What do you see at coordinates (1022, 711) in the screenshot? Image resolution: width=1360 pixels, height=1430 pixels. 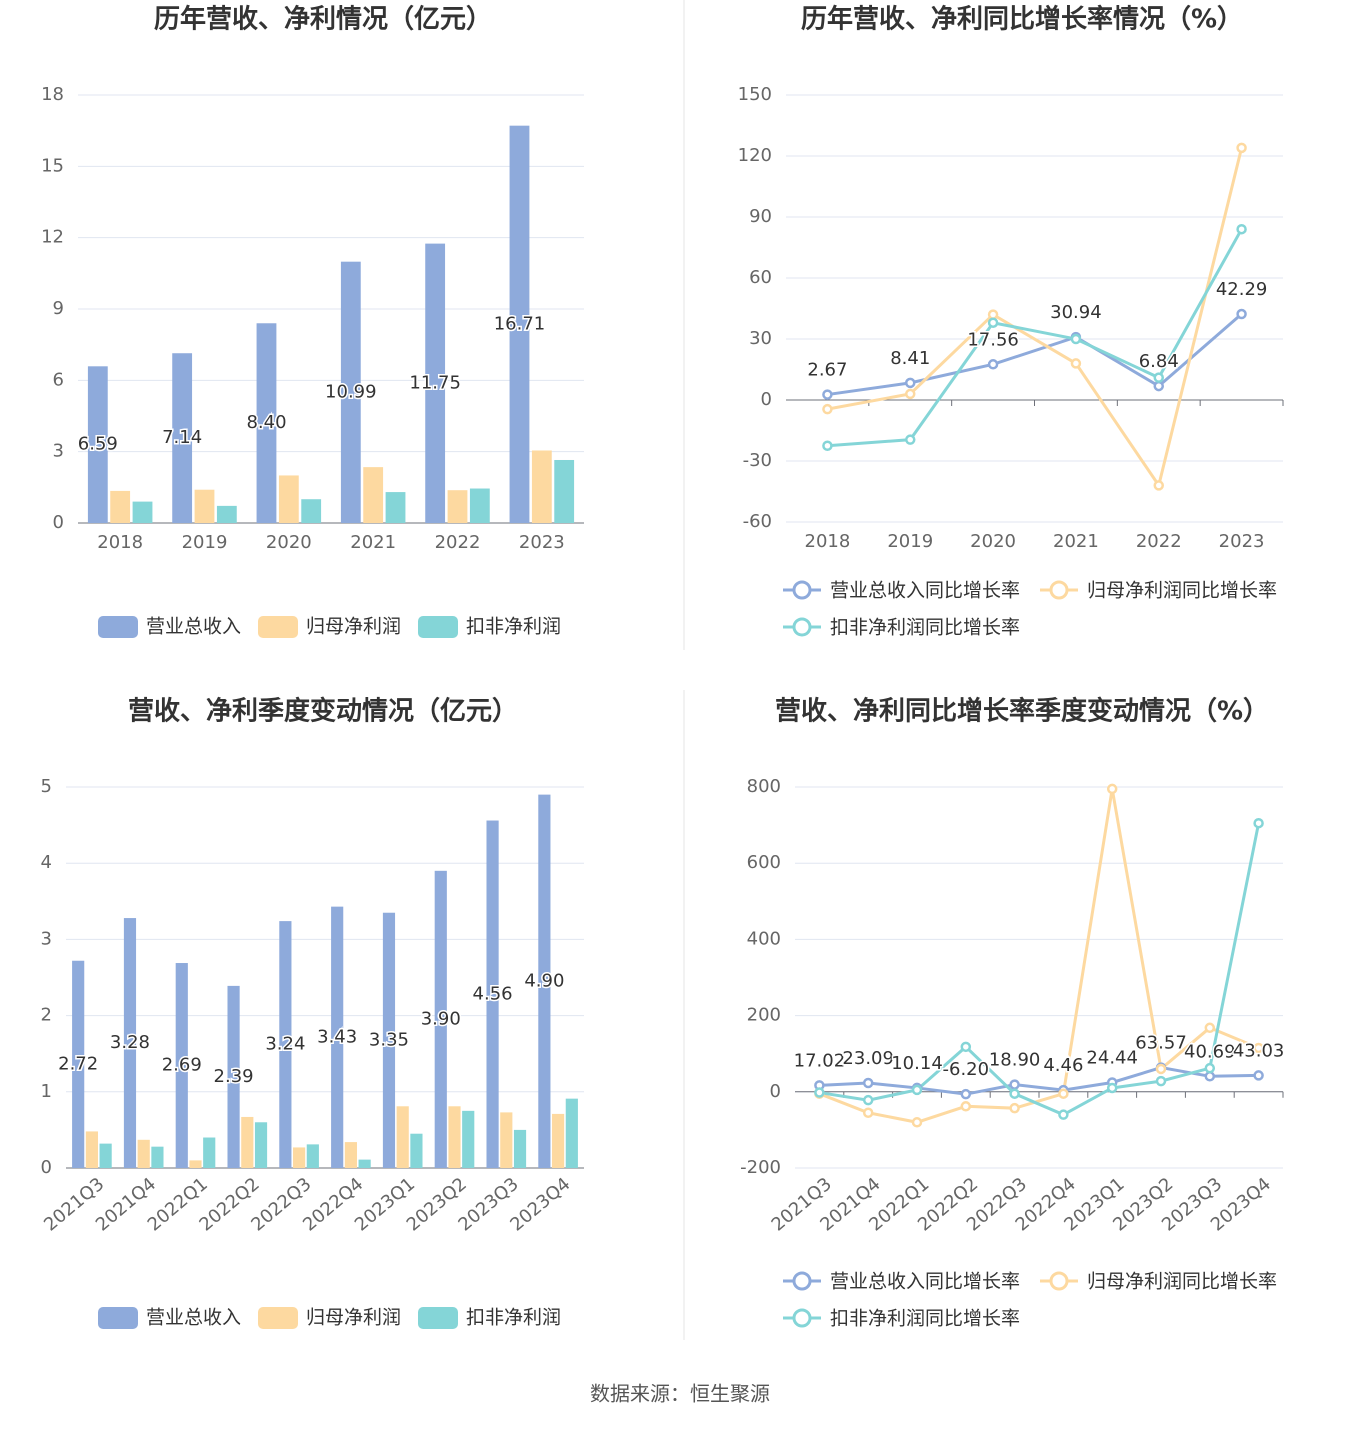 I see `chart-title: 营收、净利同比增长率季度变动情况（%）` at bounding box center [1022, 711].